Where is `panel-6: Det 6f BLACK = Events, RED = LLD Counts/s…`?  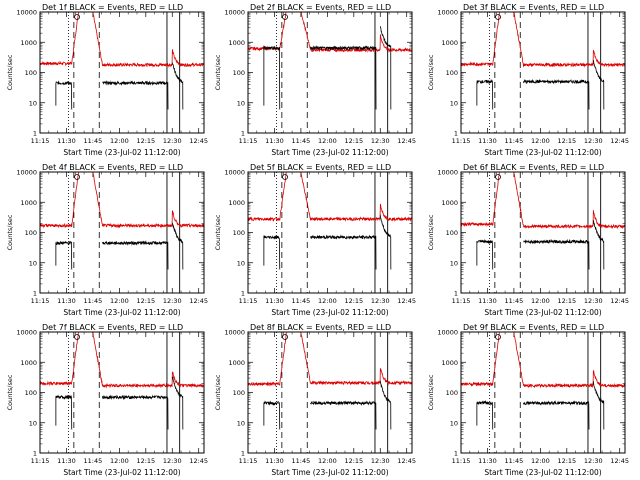
panel-6: Det 6f BLACK = Events, RED = LLD Counts/s… is located at coordinates (528, 240).